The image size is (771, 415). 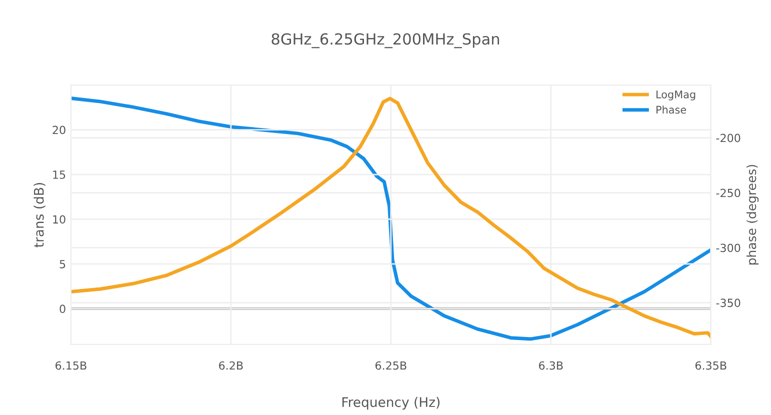 I want to click on x-tick-label: 6.35B, so click(x=710, y=365).